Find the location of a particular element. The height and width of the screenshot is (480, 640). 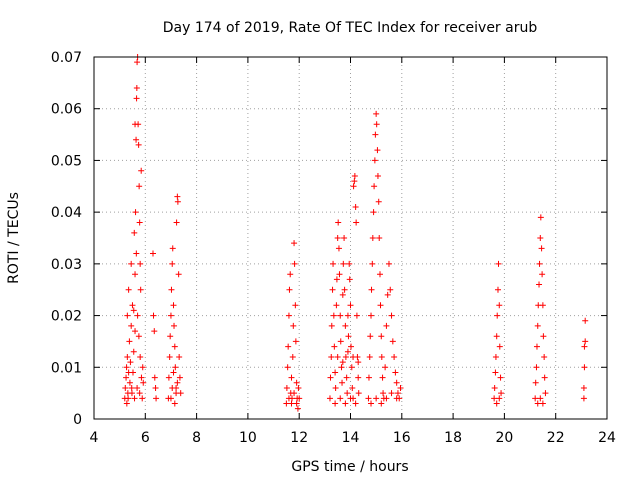

x-tick-label: 20 is located at coordinates (504, 438).